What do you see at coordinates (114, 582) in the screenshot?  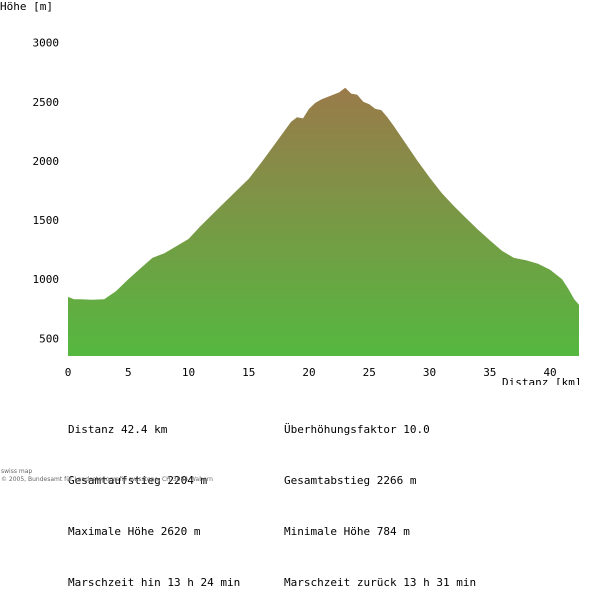 I see `stat-label: Marschzeit hin` at bounding box center [114, 582].